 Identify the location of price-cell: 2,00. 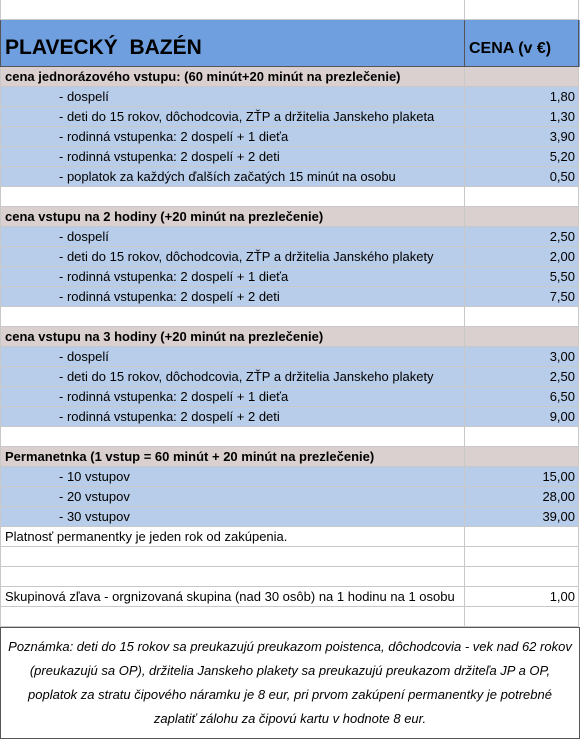
(522, 257).